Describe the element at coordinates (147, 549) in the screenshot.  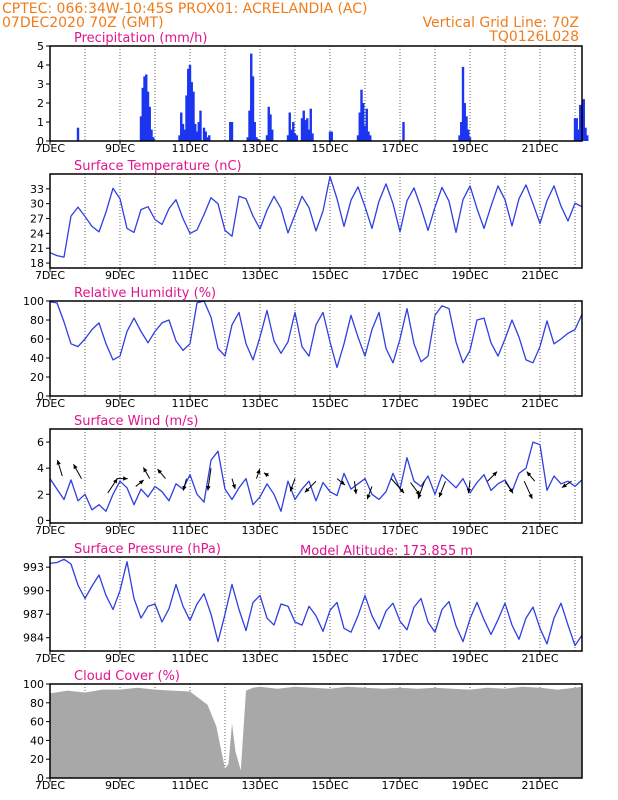
I see `pressure-title: Surface Pressure (hPa)` at that location.